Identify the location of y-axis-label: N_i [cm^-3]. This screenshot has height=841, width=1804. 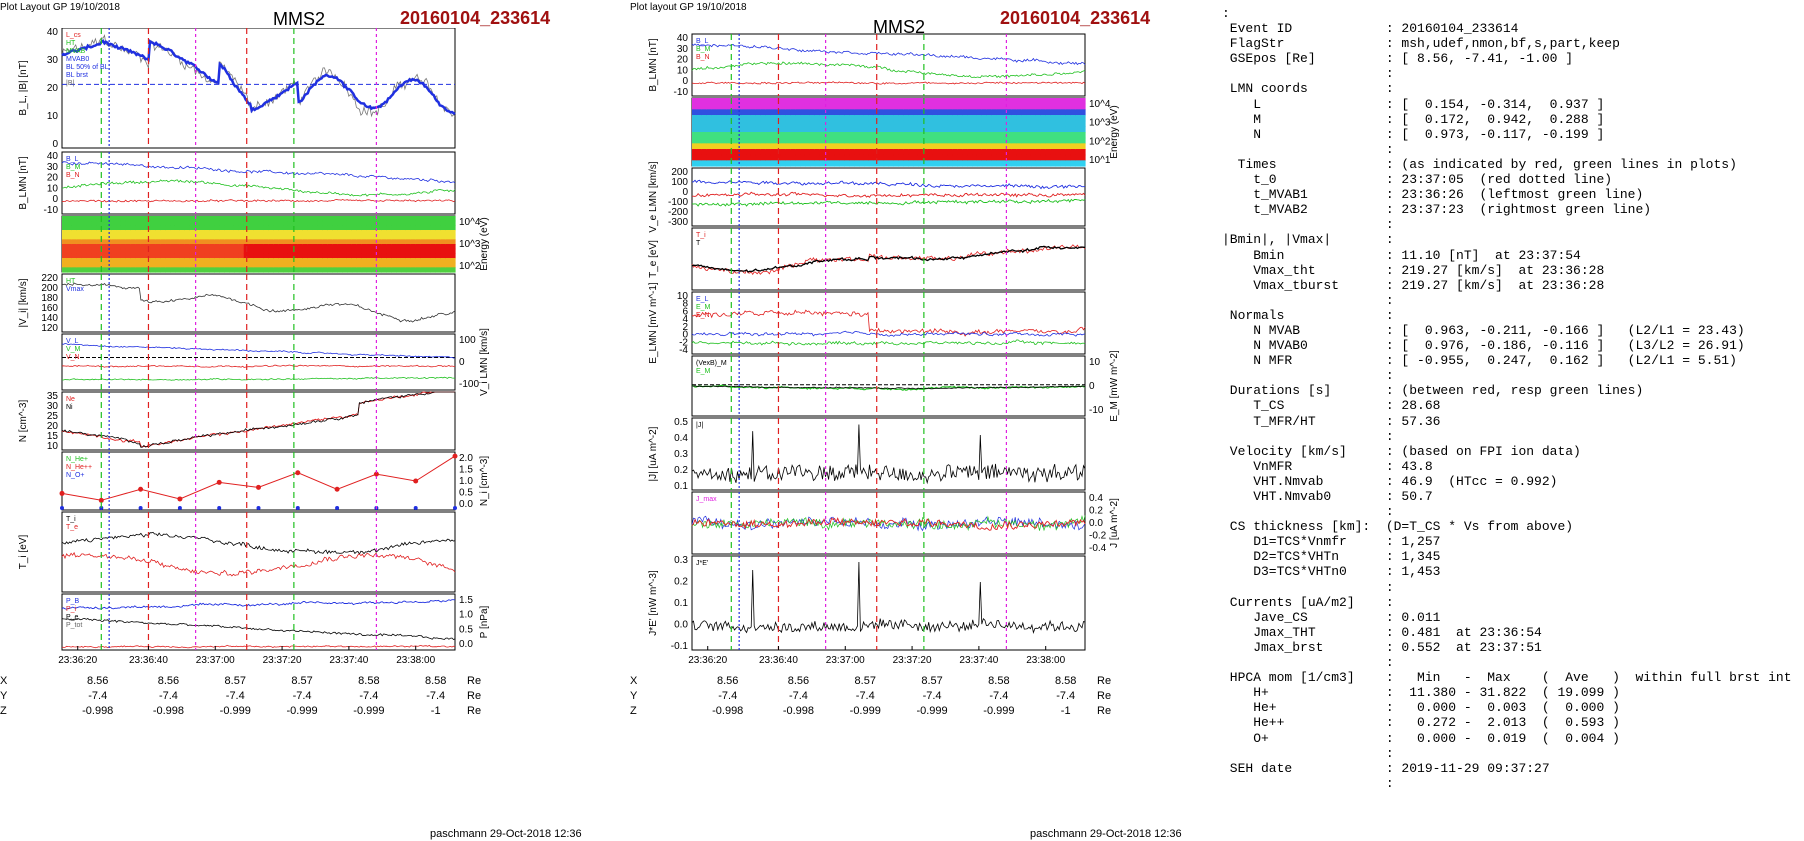
(484, 481).